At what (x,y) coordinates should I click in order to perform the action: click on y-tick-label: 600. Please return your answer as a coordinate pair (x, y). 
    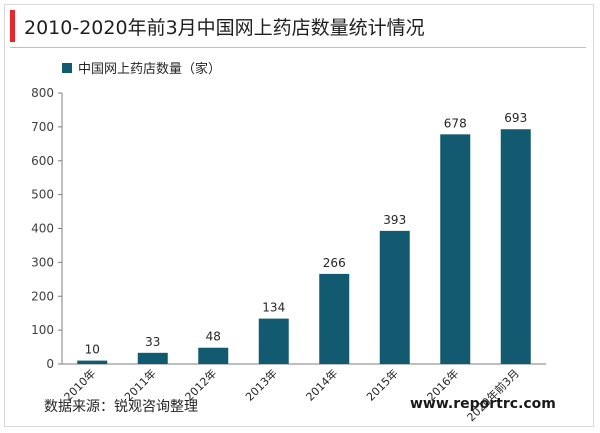
    Looking at the image, I should click on (42, 161).